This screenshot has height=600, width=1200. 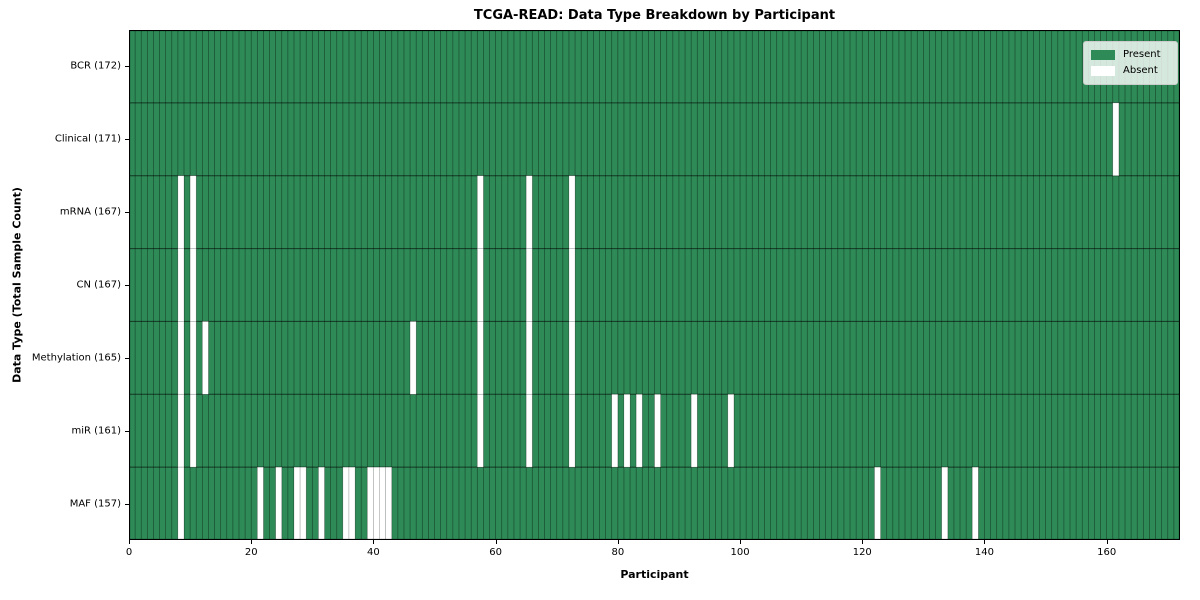 What do you see at coordinates (740, 552) in the screenshot?
I see `x-tick-label-100: 100` at bounding box center [740, 552].